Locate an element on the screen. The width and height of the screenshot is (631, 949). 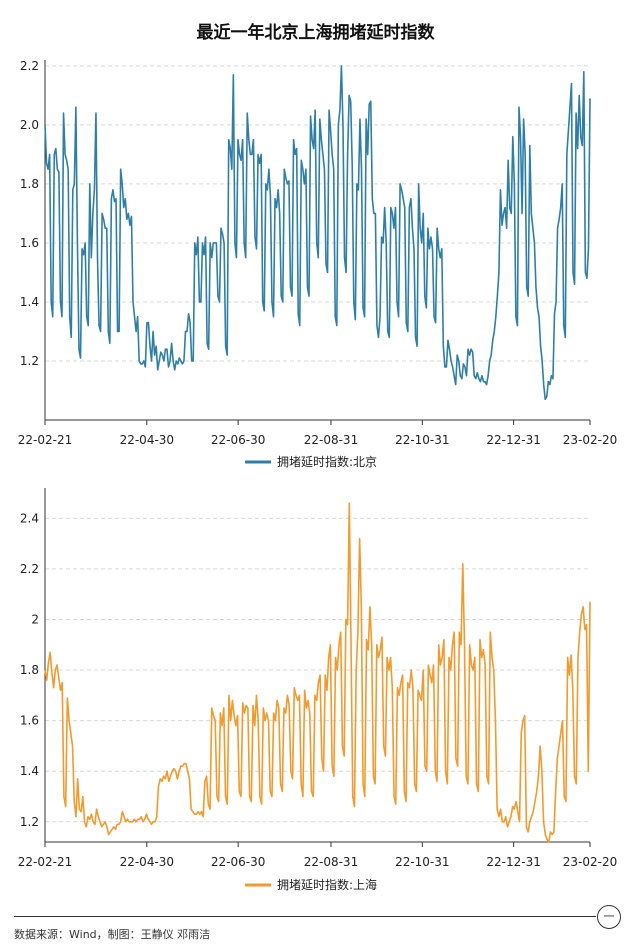
footer-divider is located at coordinates (305, 916).